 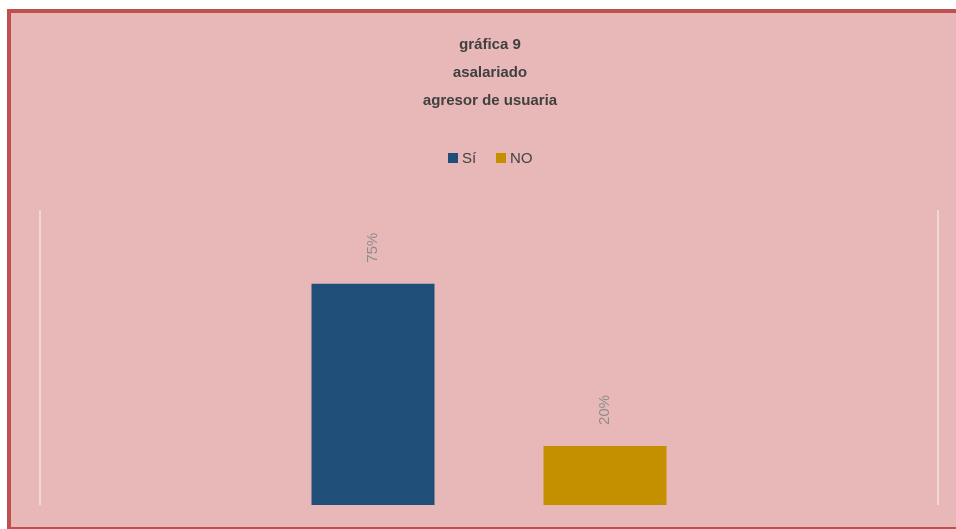 What do you see at coordinates (490, 44) in the screenshot?
I see `chart-title: gráfica 9` at bounding box center [490, 44].